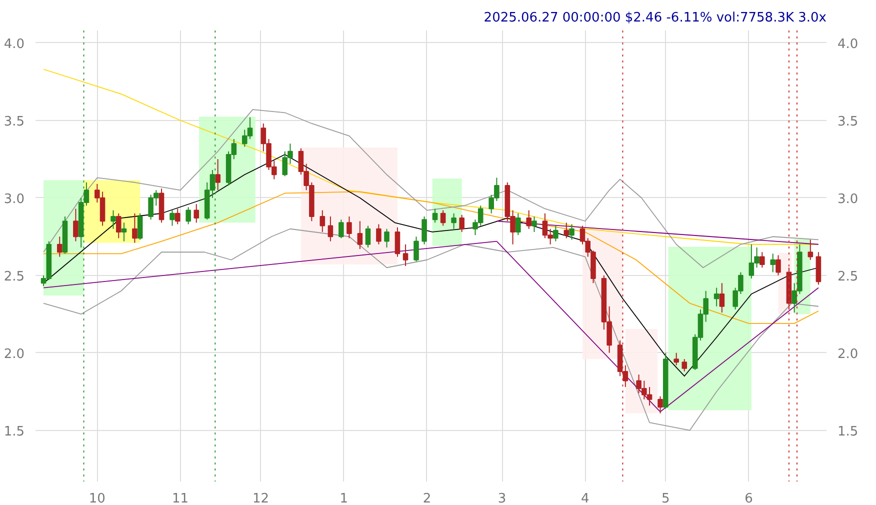  I want to click on y2-tick-label: 3.5, so click(848, 122).